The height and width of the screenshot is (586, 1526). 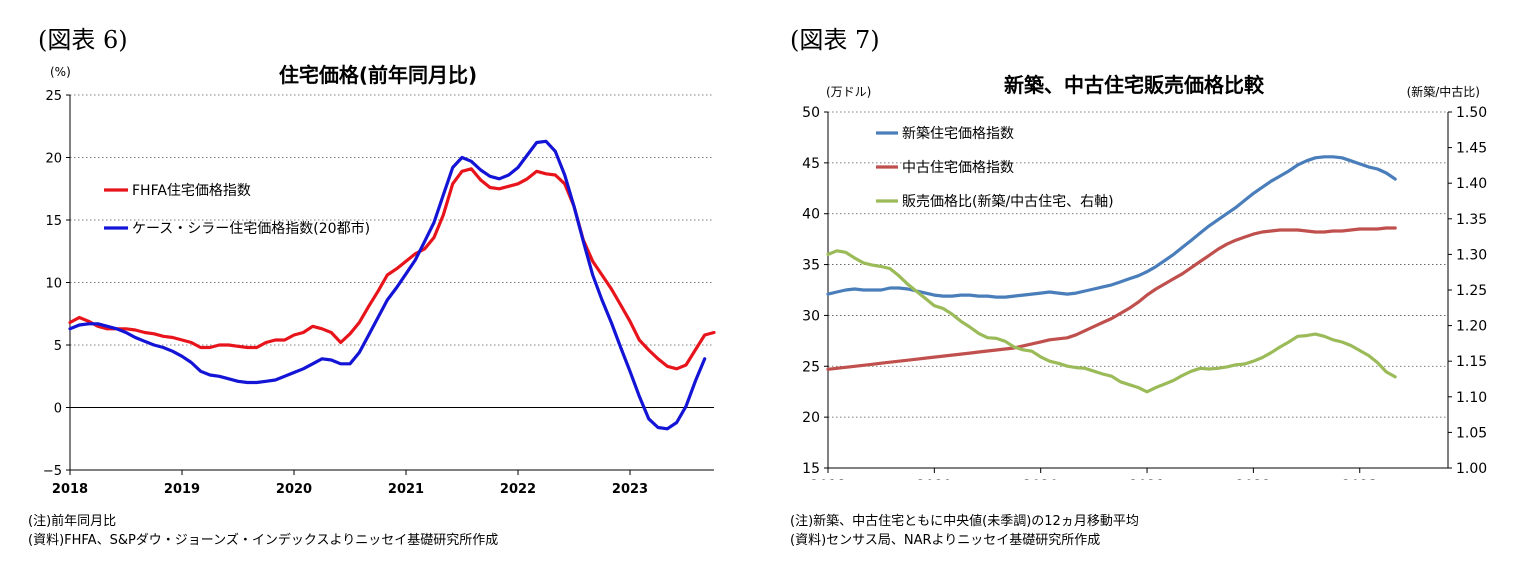 What do you see at coordinates (1471, 291) in the screenshot?
I see `y2-tick-label: 1.25` at bounding box center [1471, 291].